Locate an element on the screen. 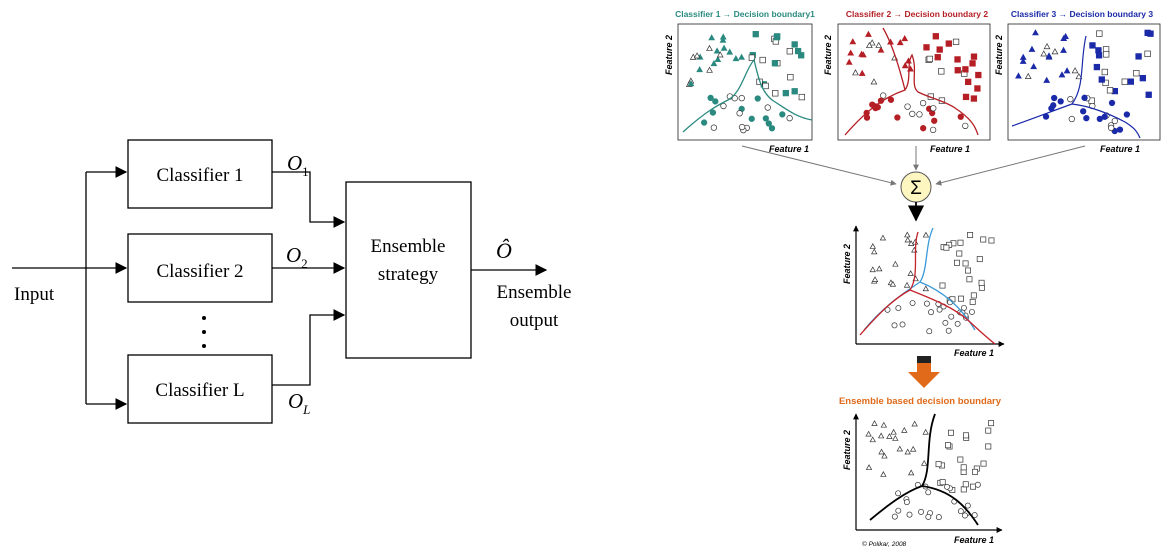 This screenshot has width=1174, height=558. panel-3-ylabel: Feature 2 is located at coordinates (999, 55).